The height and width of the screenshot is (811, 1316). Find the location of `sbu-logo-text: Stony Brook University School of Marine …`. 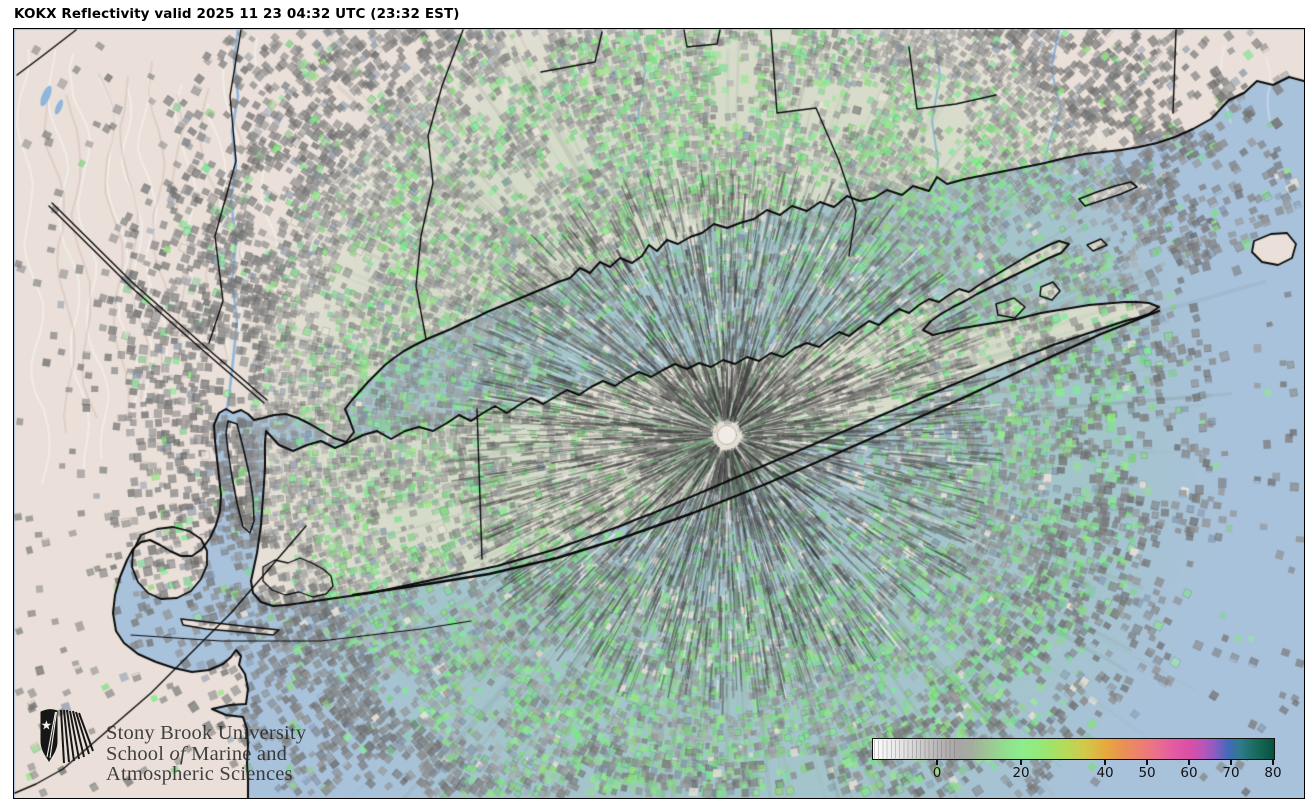

sbu-logo-text: Stony Brook University School of Marine … is located at coordinates (206, 754).